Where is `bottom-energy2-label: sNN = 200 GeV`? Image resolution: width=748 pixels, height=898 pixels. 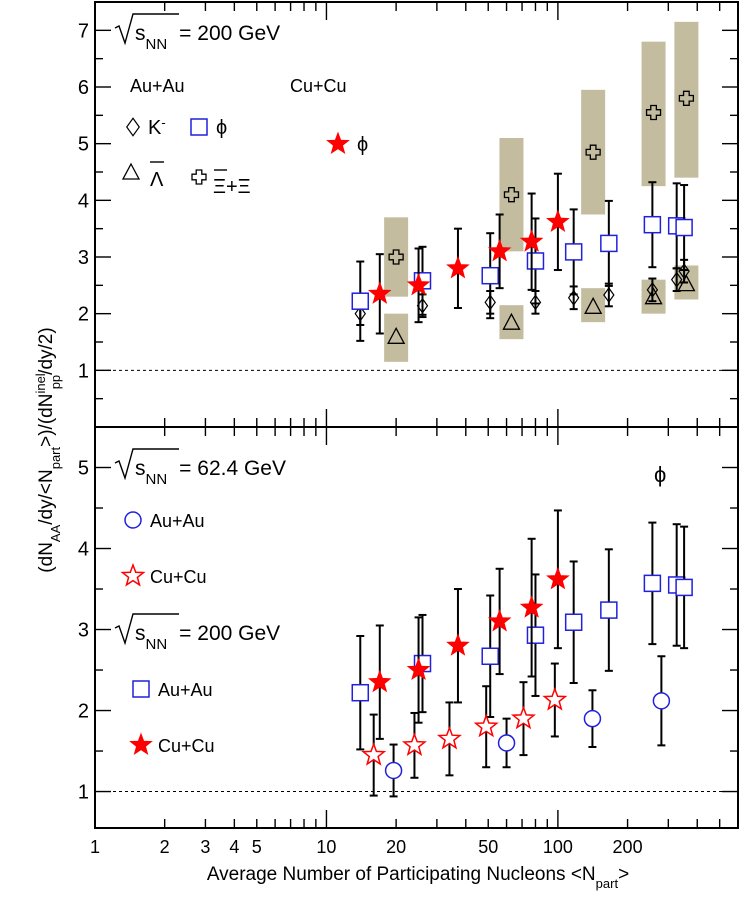
bottom-energy2-label: sNN = 200 GeV is located at coordinates (197, 633).